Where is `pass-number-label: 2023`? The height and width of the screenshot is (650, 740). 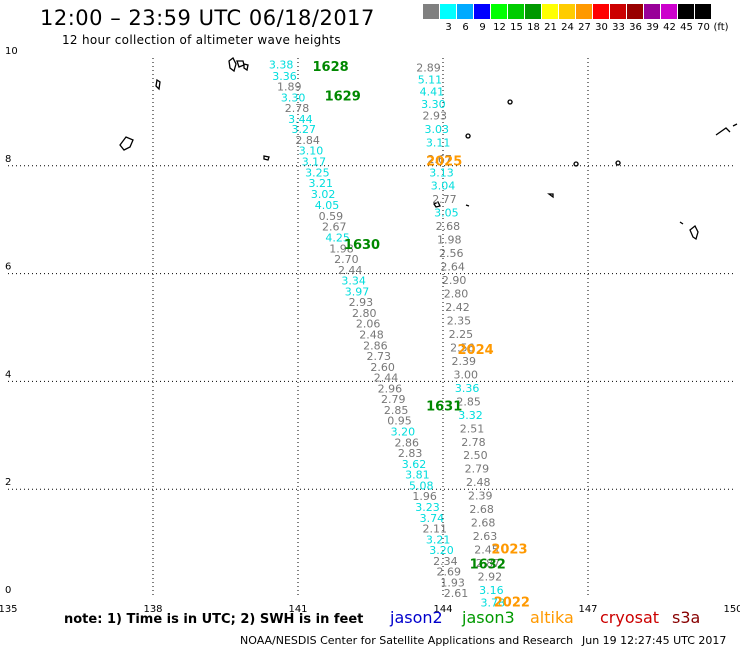
pass-number-label: 2023 is located at coordinates (509, 549).